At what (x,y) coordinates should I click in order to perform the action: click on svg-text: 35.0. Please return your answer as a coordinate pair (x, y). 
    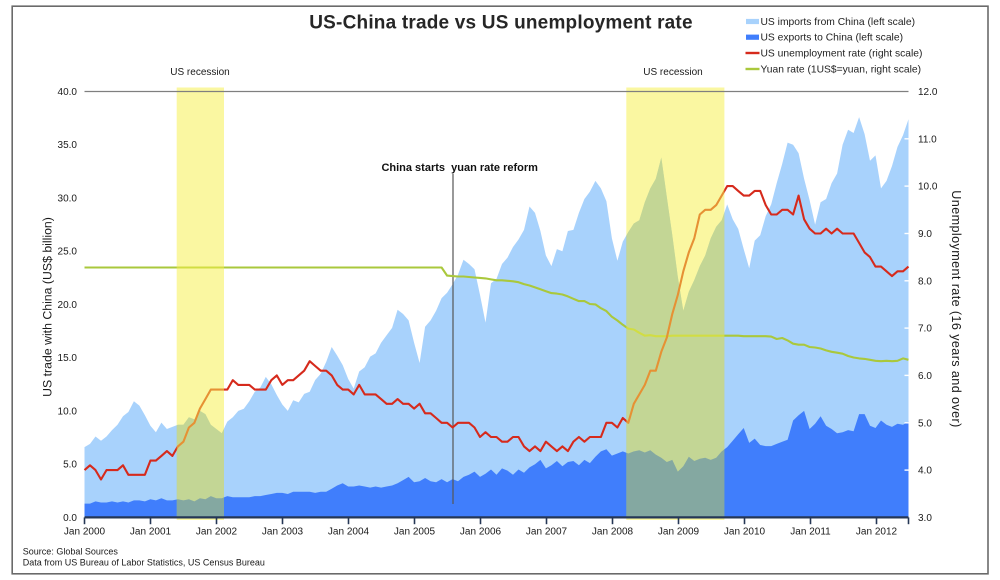
    Looking at the image, I should click on (68, 145).